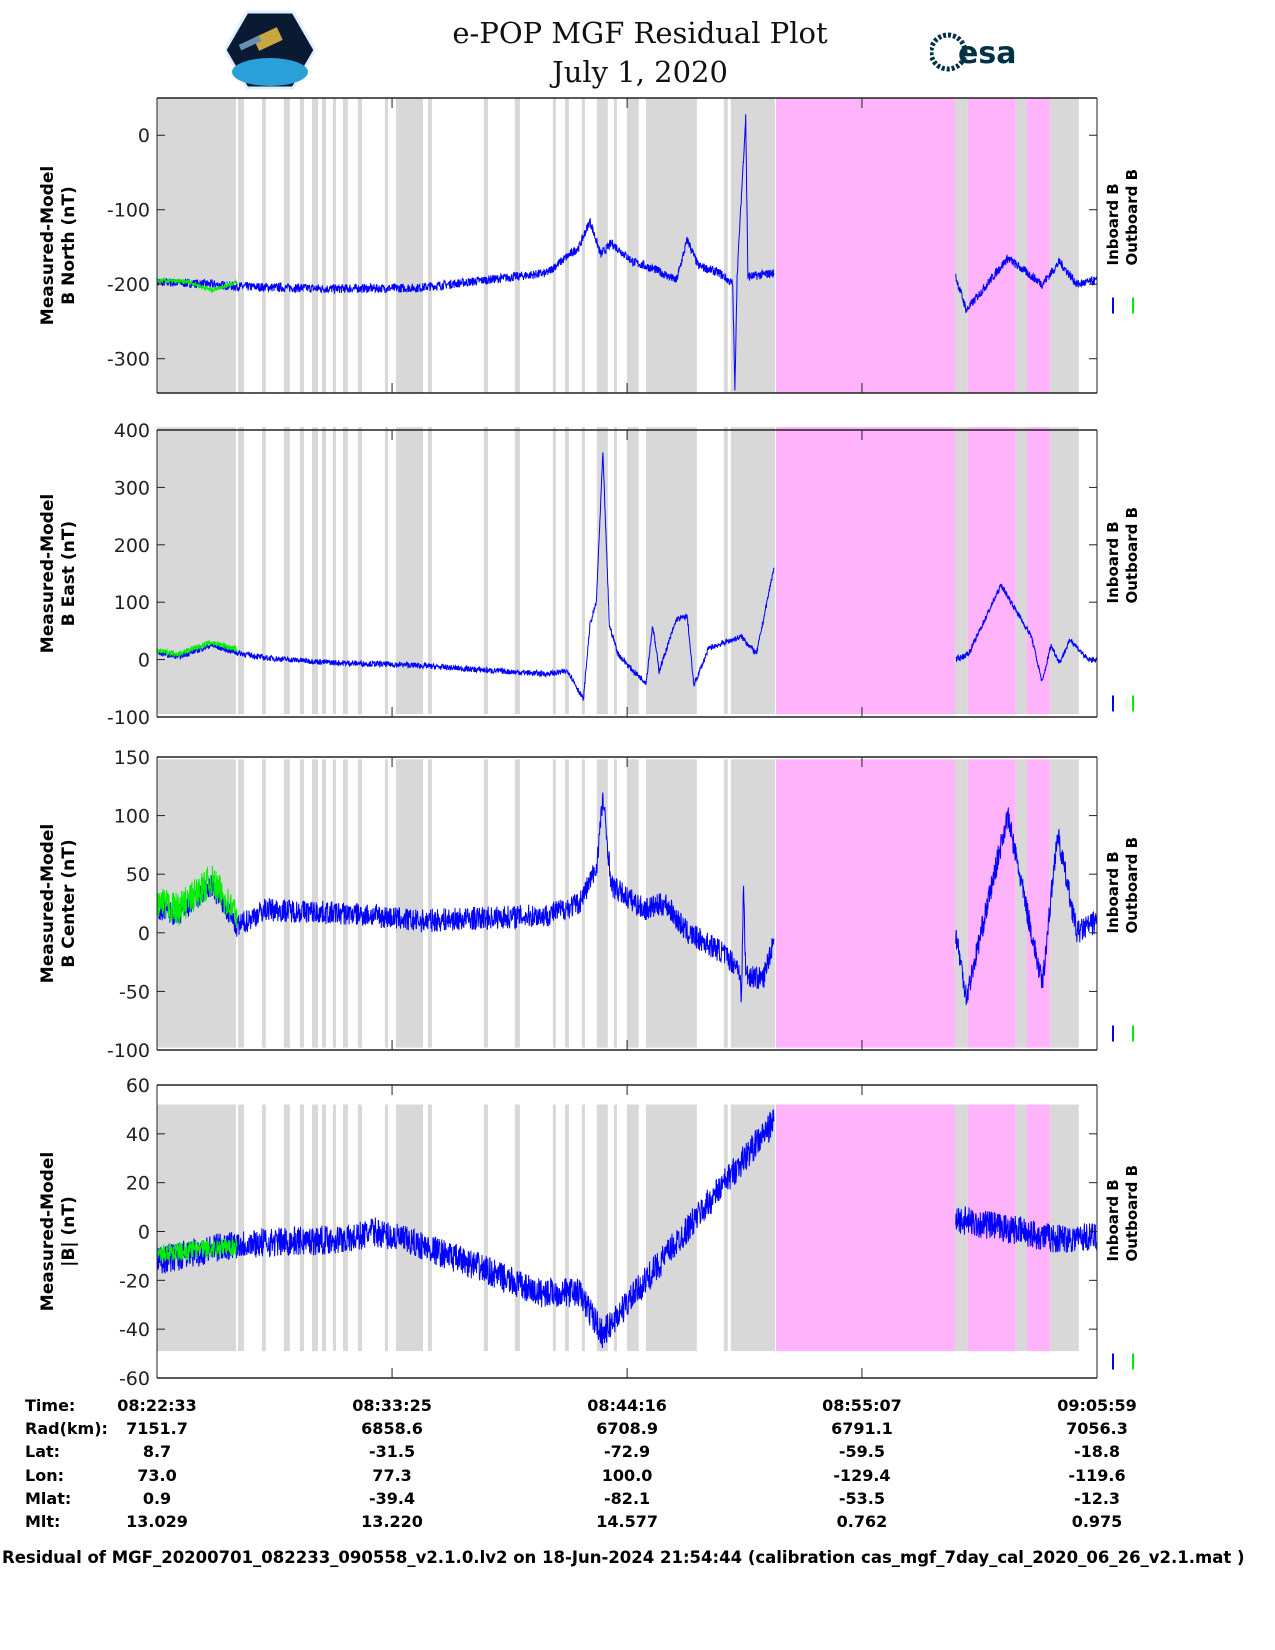 The image size is (1275, 1650). I want to click on orbit-value: -53.5, so click(861, 1498).